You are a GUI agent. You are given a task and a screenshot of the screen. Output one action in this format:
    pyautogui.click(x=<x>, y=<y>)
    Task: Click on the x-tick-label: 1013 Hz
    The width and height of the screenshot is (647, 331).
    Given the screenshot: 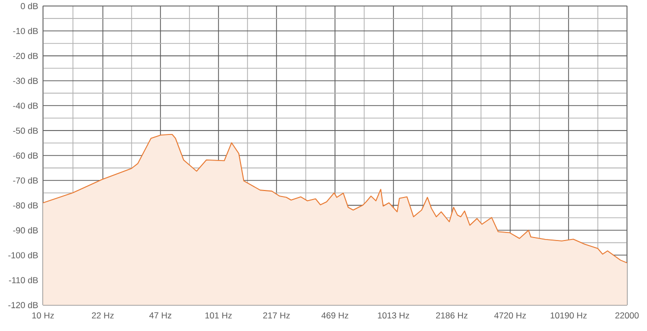 What is the action you would take?
    pyautogui.click(x=394, y=315)
    